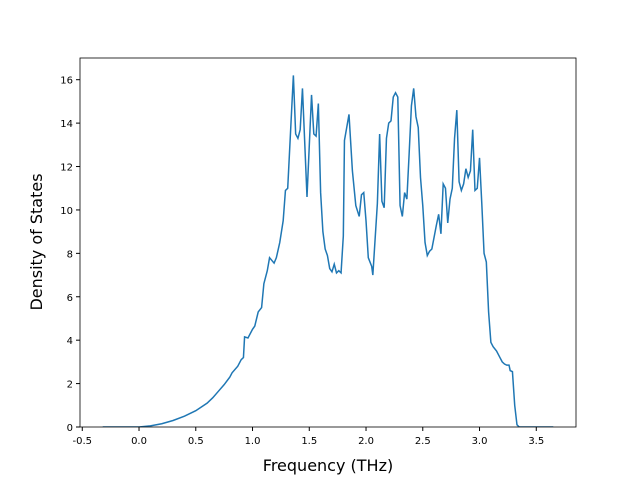 This screenshot has height=480, width=640. Describe the element at coordinates (66, 168) in the screenshot. I see `y-tick-label: 12` at that location.